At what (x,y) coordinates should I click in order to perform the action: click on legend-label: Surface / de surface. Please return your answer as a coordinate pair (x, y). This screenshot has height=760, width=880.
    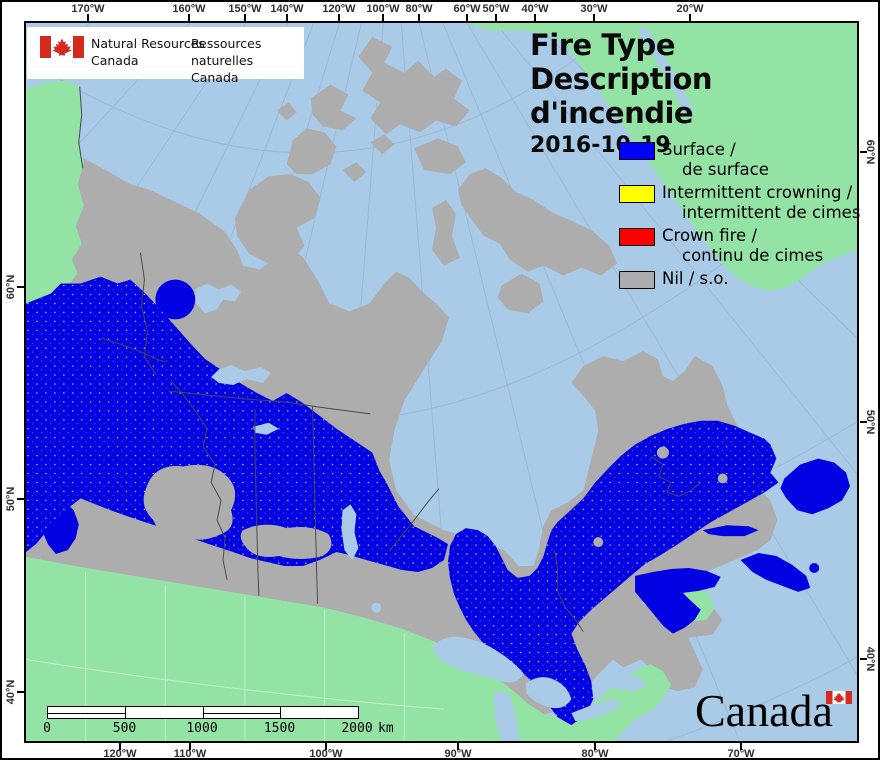
    Looking at the image, I should click on (715, 160).